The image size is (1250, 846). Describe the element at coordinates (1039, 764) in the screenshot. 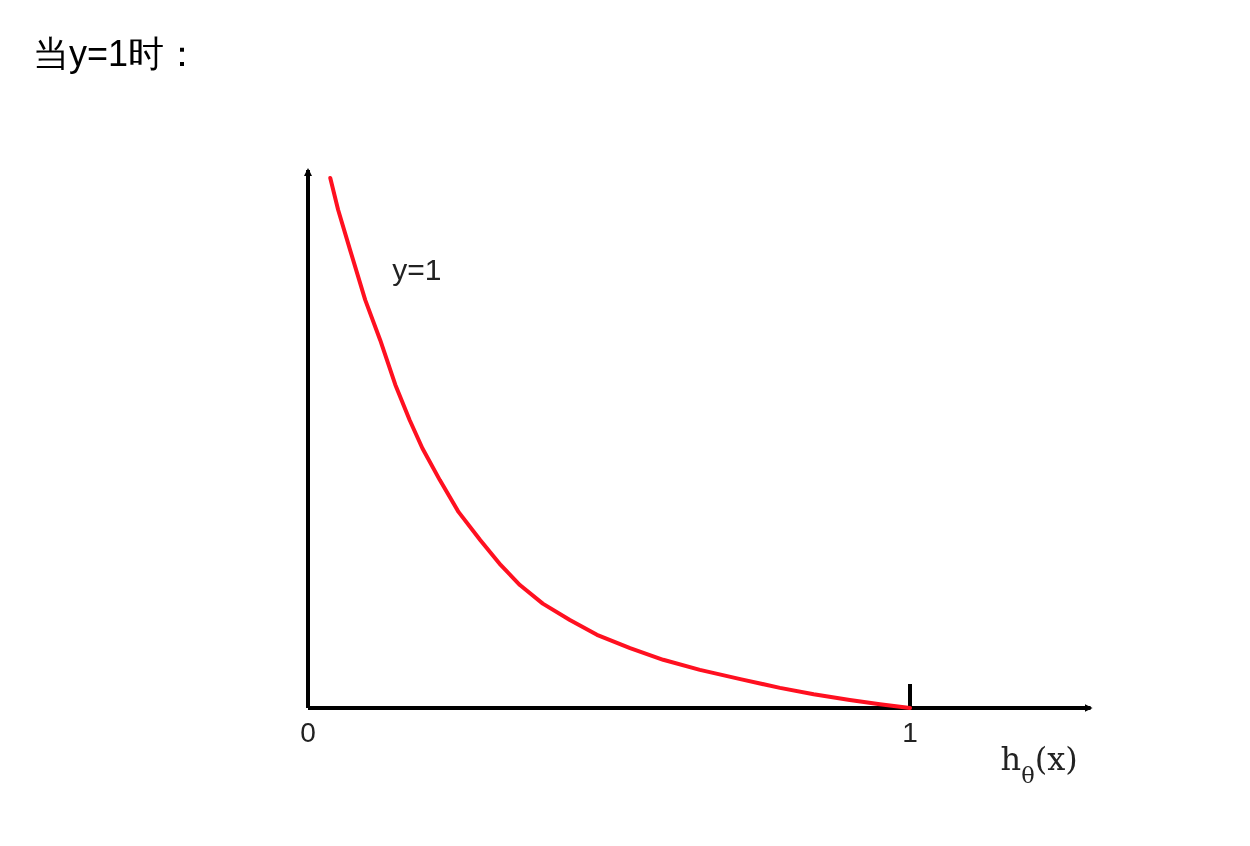

I see `xlabel: h$_{θ}$(x)` at that location.